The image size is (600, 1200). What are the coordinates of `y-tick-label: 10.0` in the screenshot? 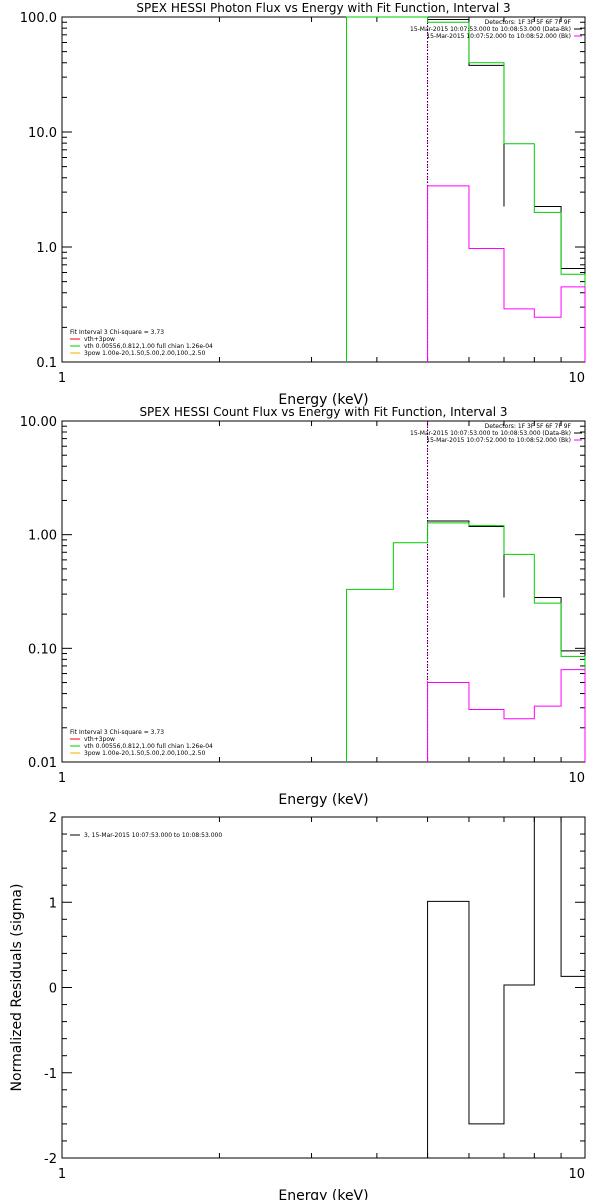 It's located at (42, 133).